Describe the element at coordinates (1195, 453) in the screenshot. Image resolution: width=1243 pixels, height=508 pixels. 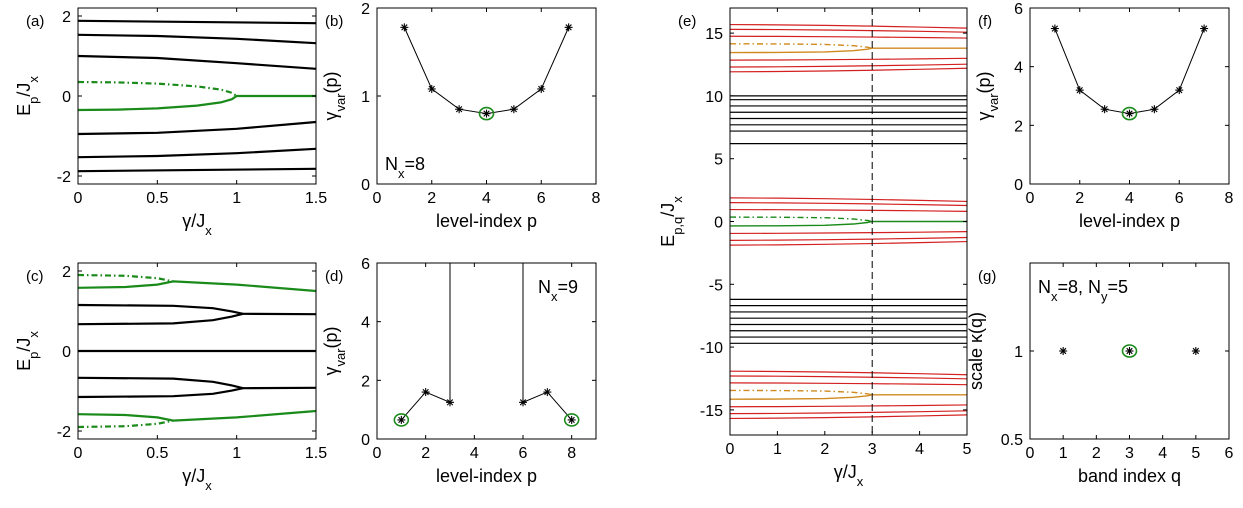
I see `x-tick-label: 5` at that location.